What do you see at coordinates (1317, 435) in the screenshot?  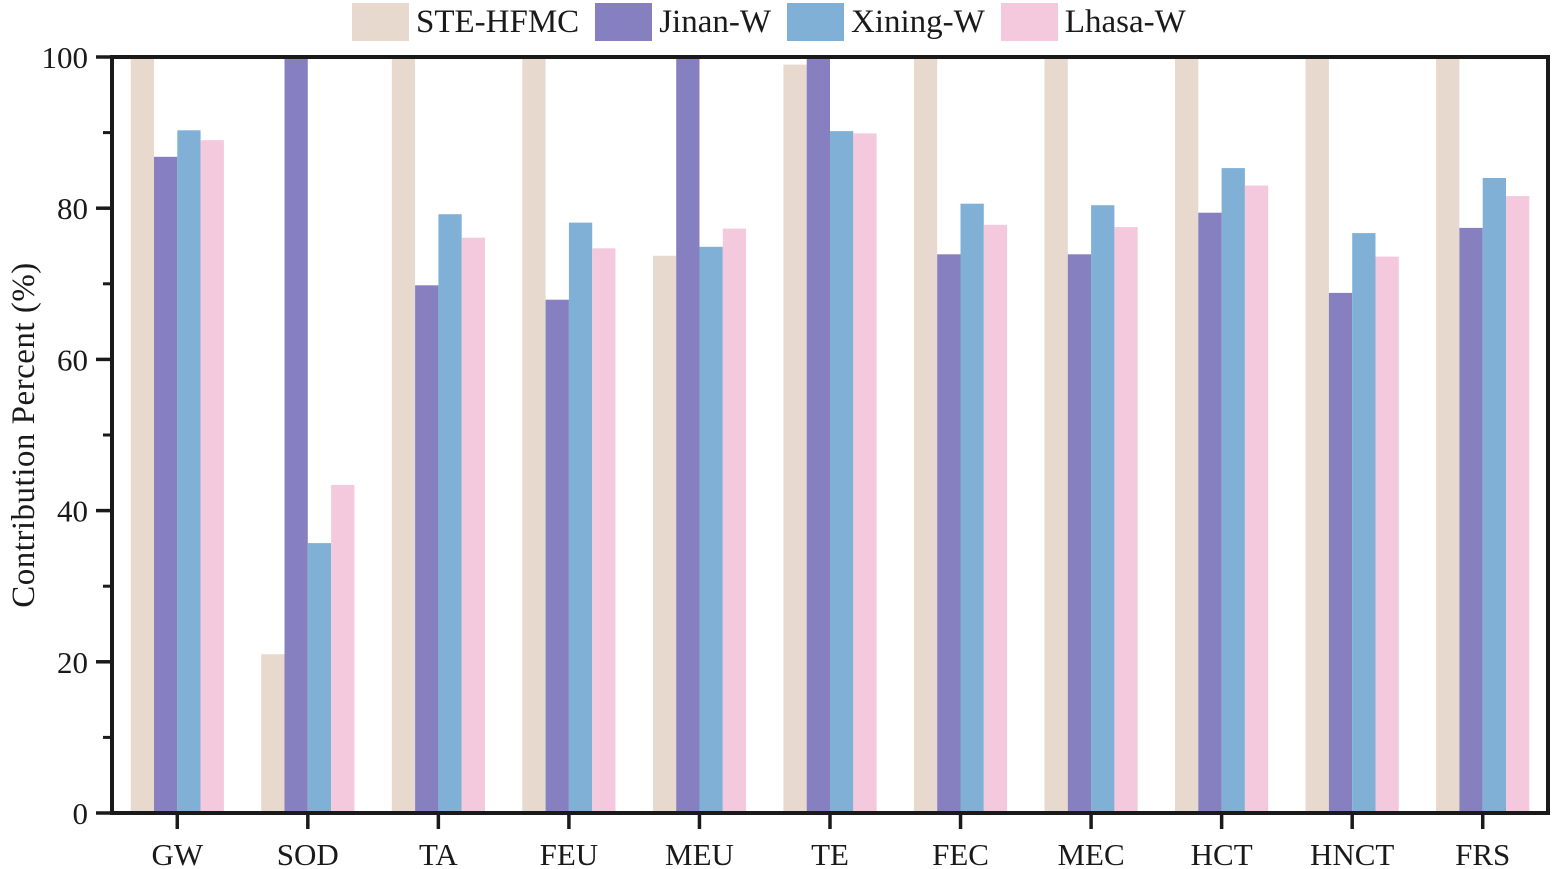 I see `bar-ste-hfmc-hnct` at bounding box center [1317, 435].